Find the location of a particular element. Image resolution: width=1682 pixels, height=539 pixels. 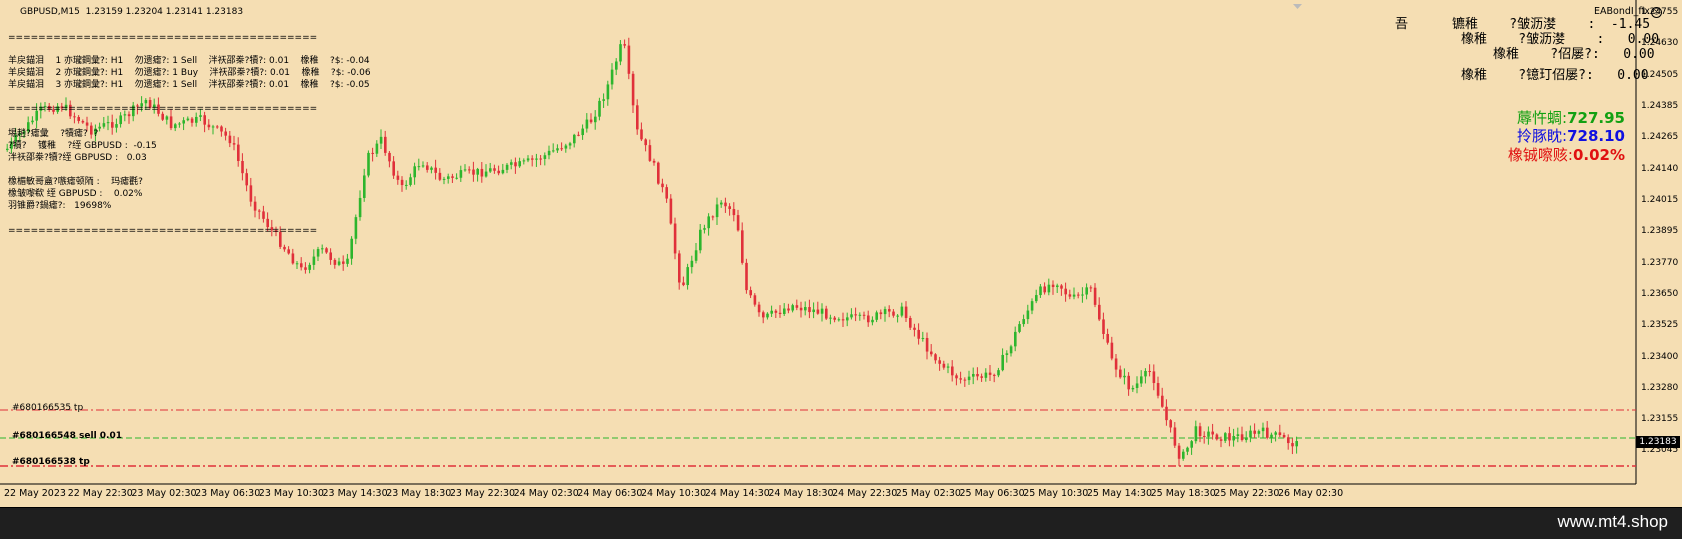

stat-line-4: 橡稚 ?镱玎佋屡?: 0.00 is located at coordinates (1555, 75).